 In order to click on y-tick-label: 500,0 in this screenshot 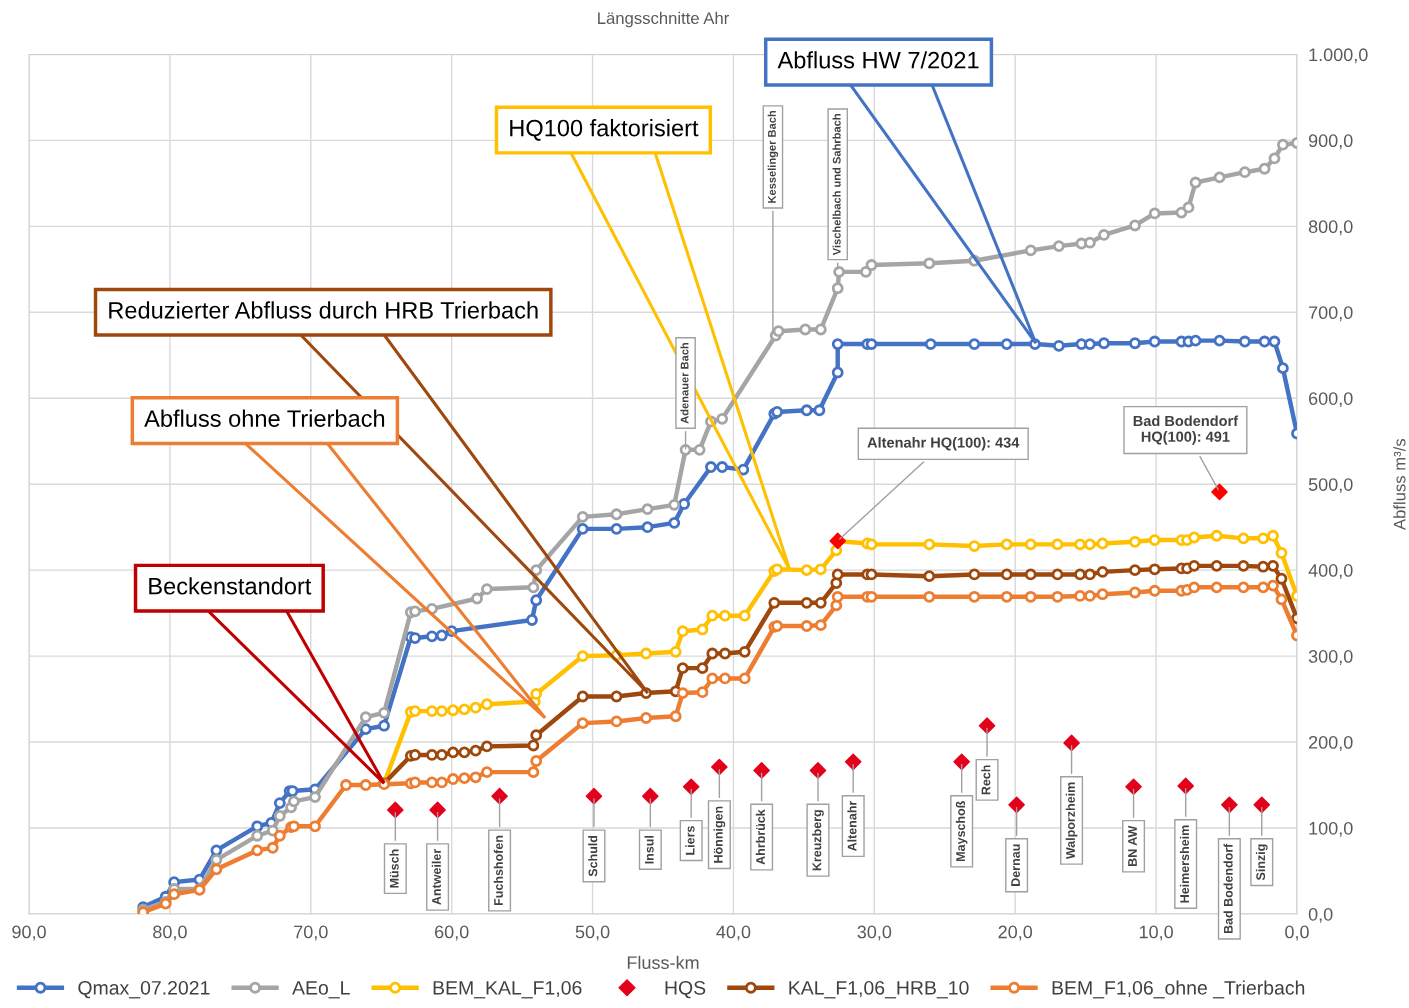, I will do `click(1330, 486)`.